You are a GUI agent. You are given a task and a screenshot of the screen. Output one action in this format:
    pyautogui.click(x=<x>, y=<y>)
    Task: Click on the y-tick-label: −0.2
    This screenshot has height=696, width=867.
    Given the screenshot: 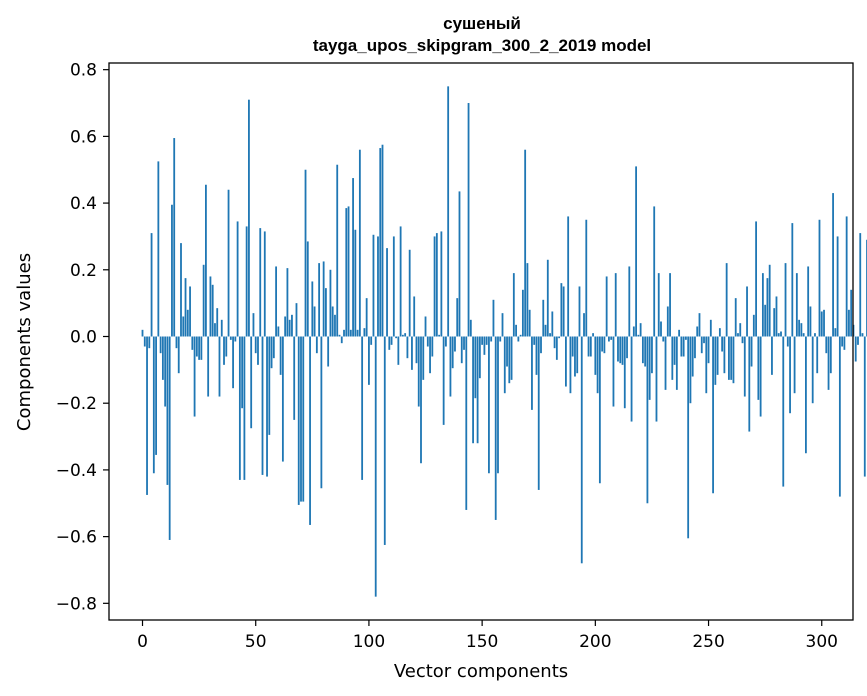 What is the action you would take?
    pyautogui.click(x=76, y=404)
    